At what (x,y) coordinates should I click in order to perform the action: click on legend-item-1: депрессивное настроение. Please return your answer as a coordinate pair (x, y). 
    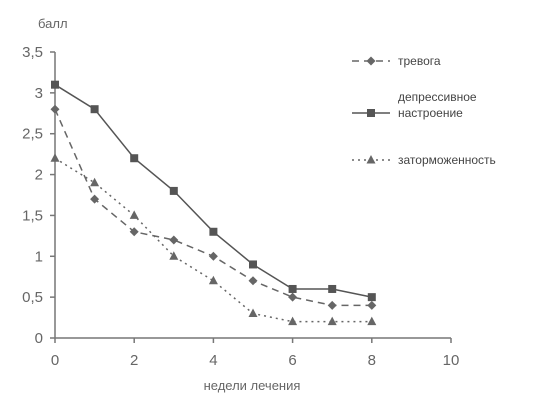
    Looking at the image, I should click on (414, 105).